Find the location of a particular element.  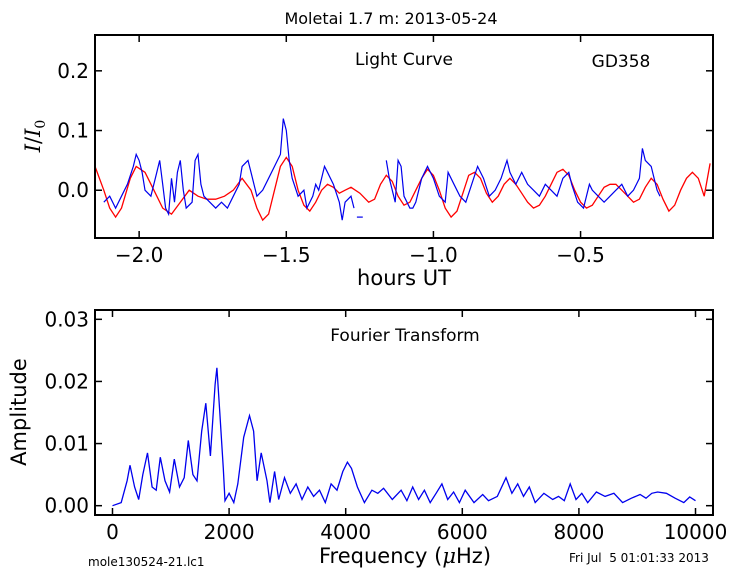

ylabel-variable: I is located at coordinates (33, 148).